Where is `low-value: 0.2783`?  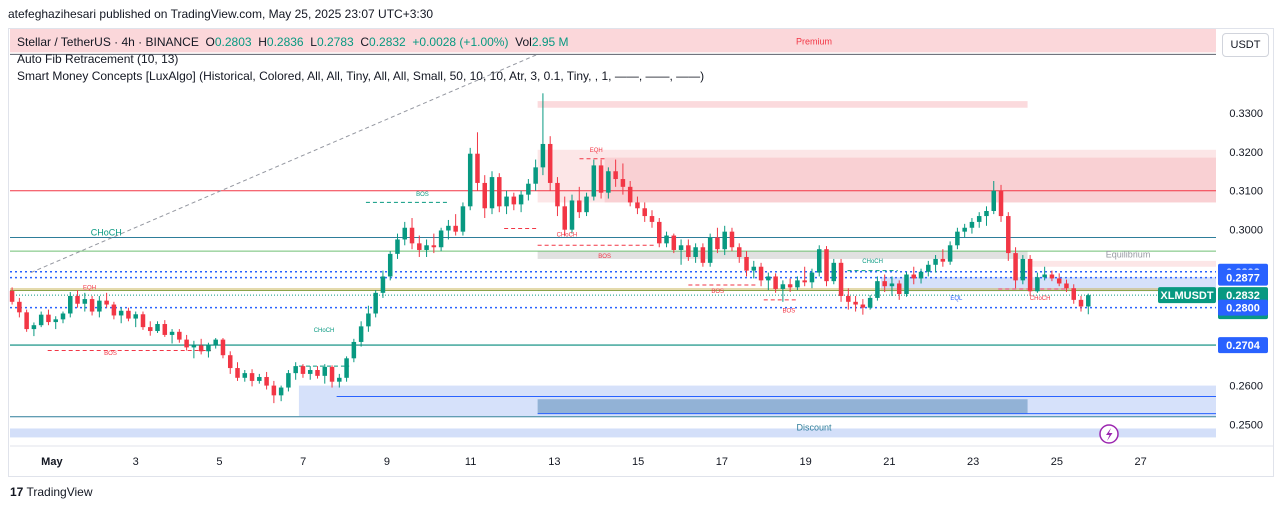 low-value: 0.2783 is located at coordinates (335, 42).